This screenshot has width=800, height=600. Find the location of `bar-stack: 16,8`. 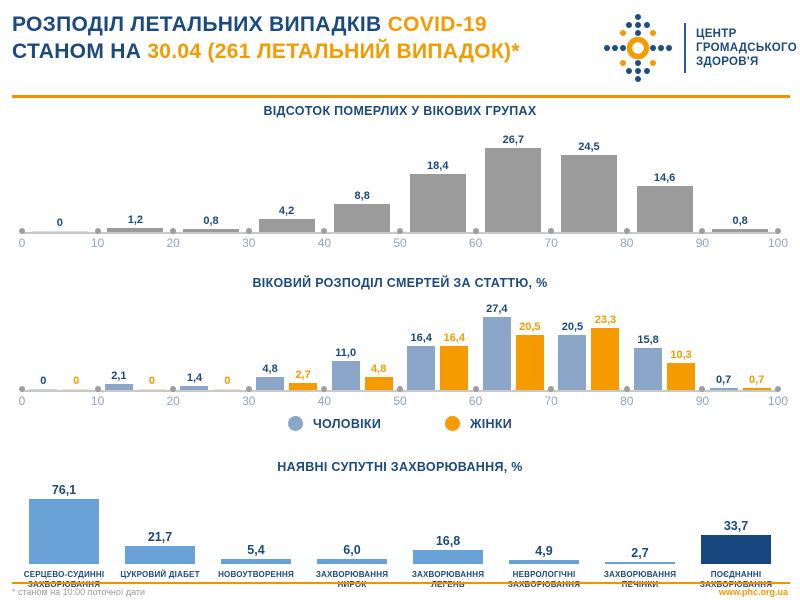

bar-stack: 16,8 is located at coordinates (448, 522).